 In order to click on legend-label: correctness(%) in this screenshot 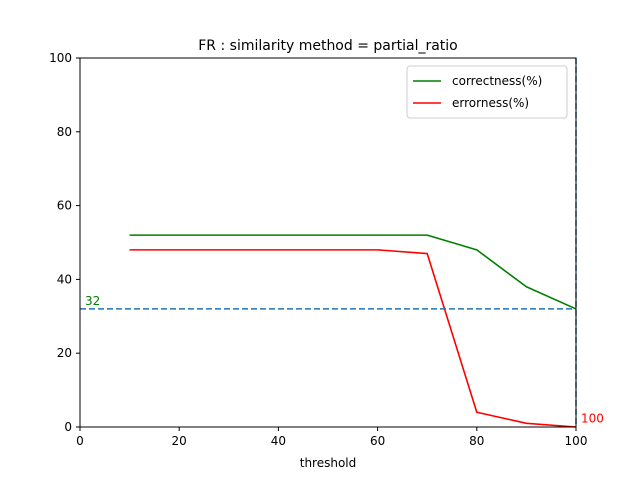, I will do `click(497, 81)`.